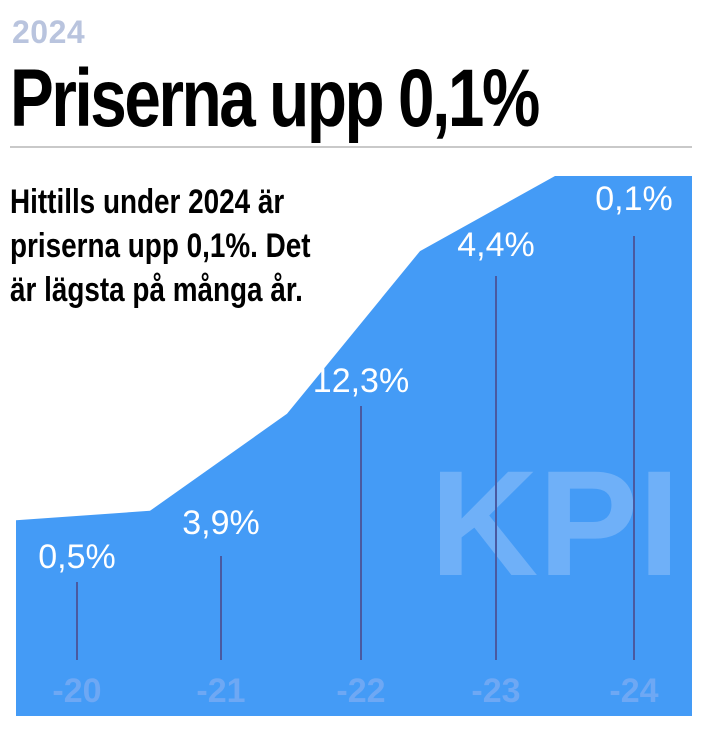  Describe the element at coordinates (555, 523) in the screenshot. I see `kpi-watermark: KPI` at that location.